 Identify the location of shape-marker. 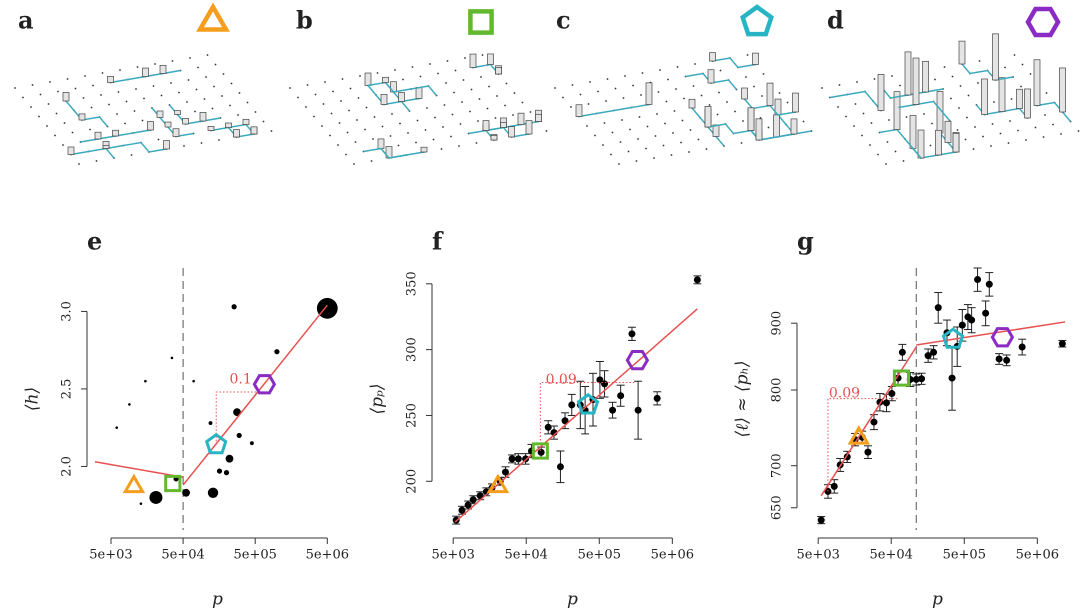
(264, 384).